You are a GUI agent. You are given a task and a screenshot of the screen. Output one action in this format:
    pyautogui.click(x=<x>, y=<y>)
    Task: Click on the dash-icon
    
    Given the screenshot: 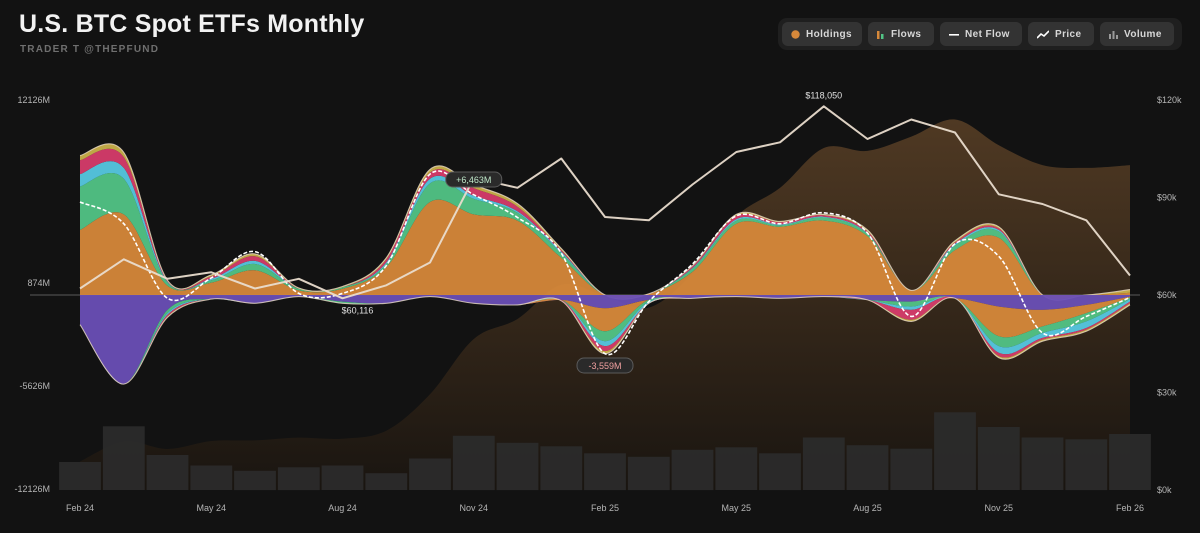 What is the action you would take?
    pyautogui.click(x=954, y=34)
    